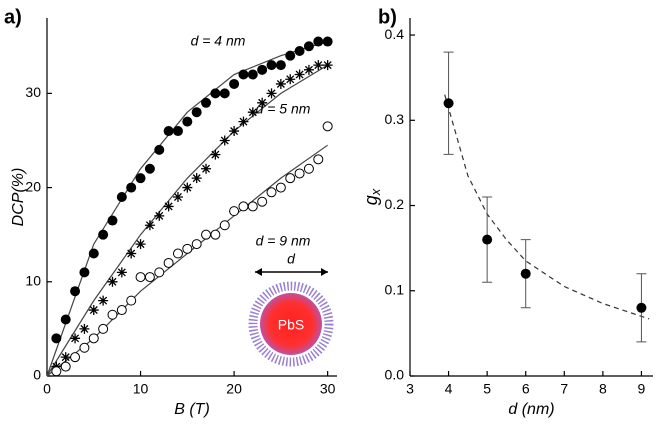 Image resolution: width=660 pixels, height=427 pixels. I want to click on panel-label: a), so click(13, 17).